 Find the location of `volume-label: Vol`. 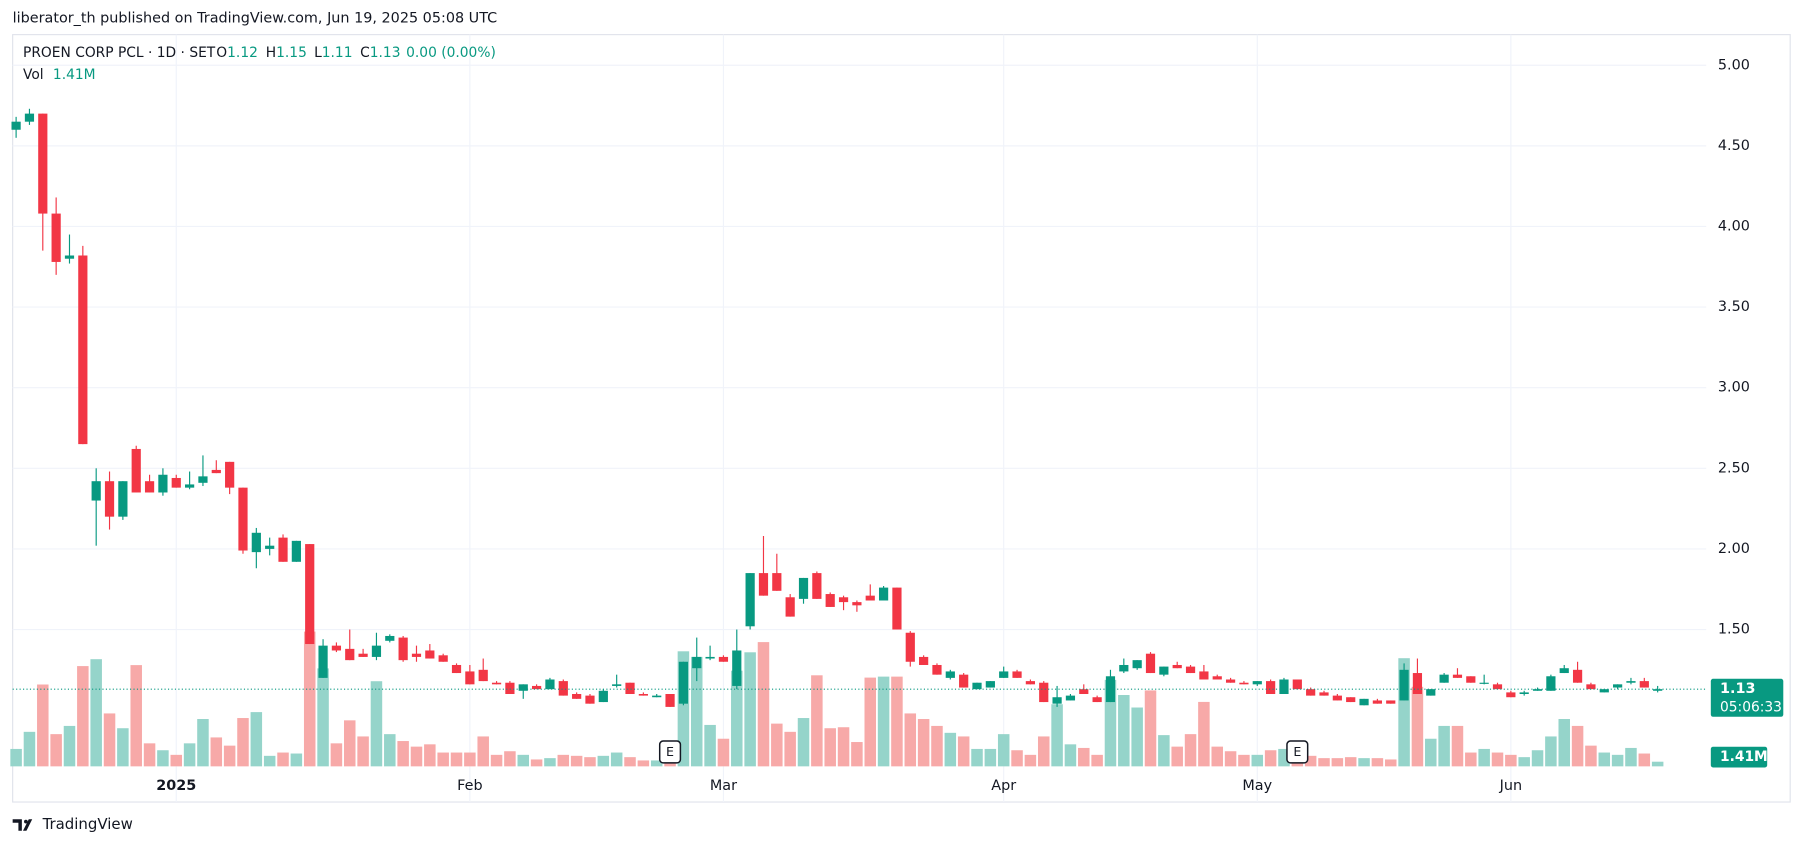

volume-label: Vol is located at coordinates (33, 75).